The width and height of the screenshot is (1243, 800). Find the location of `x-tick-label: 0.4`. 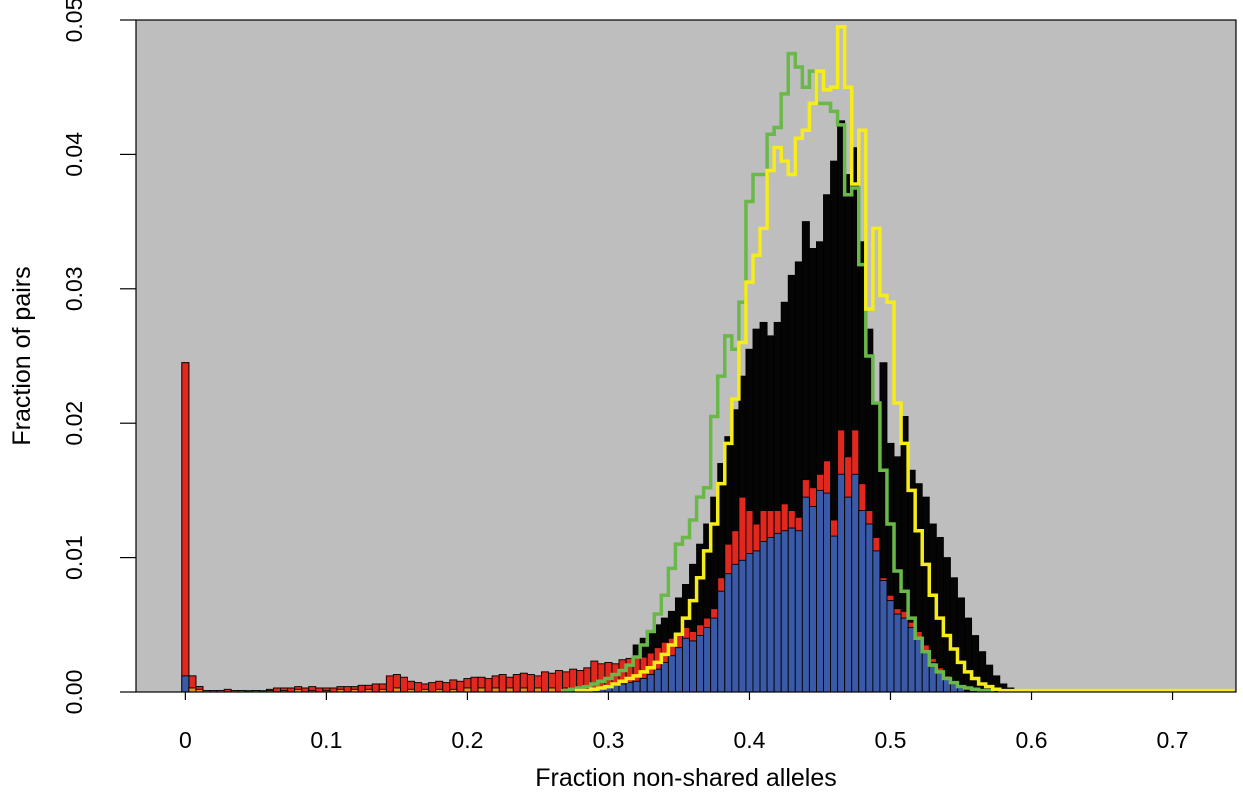

x-tick-label: 0.4 is located at coordinates (749, 740).